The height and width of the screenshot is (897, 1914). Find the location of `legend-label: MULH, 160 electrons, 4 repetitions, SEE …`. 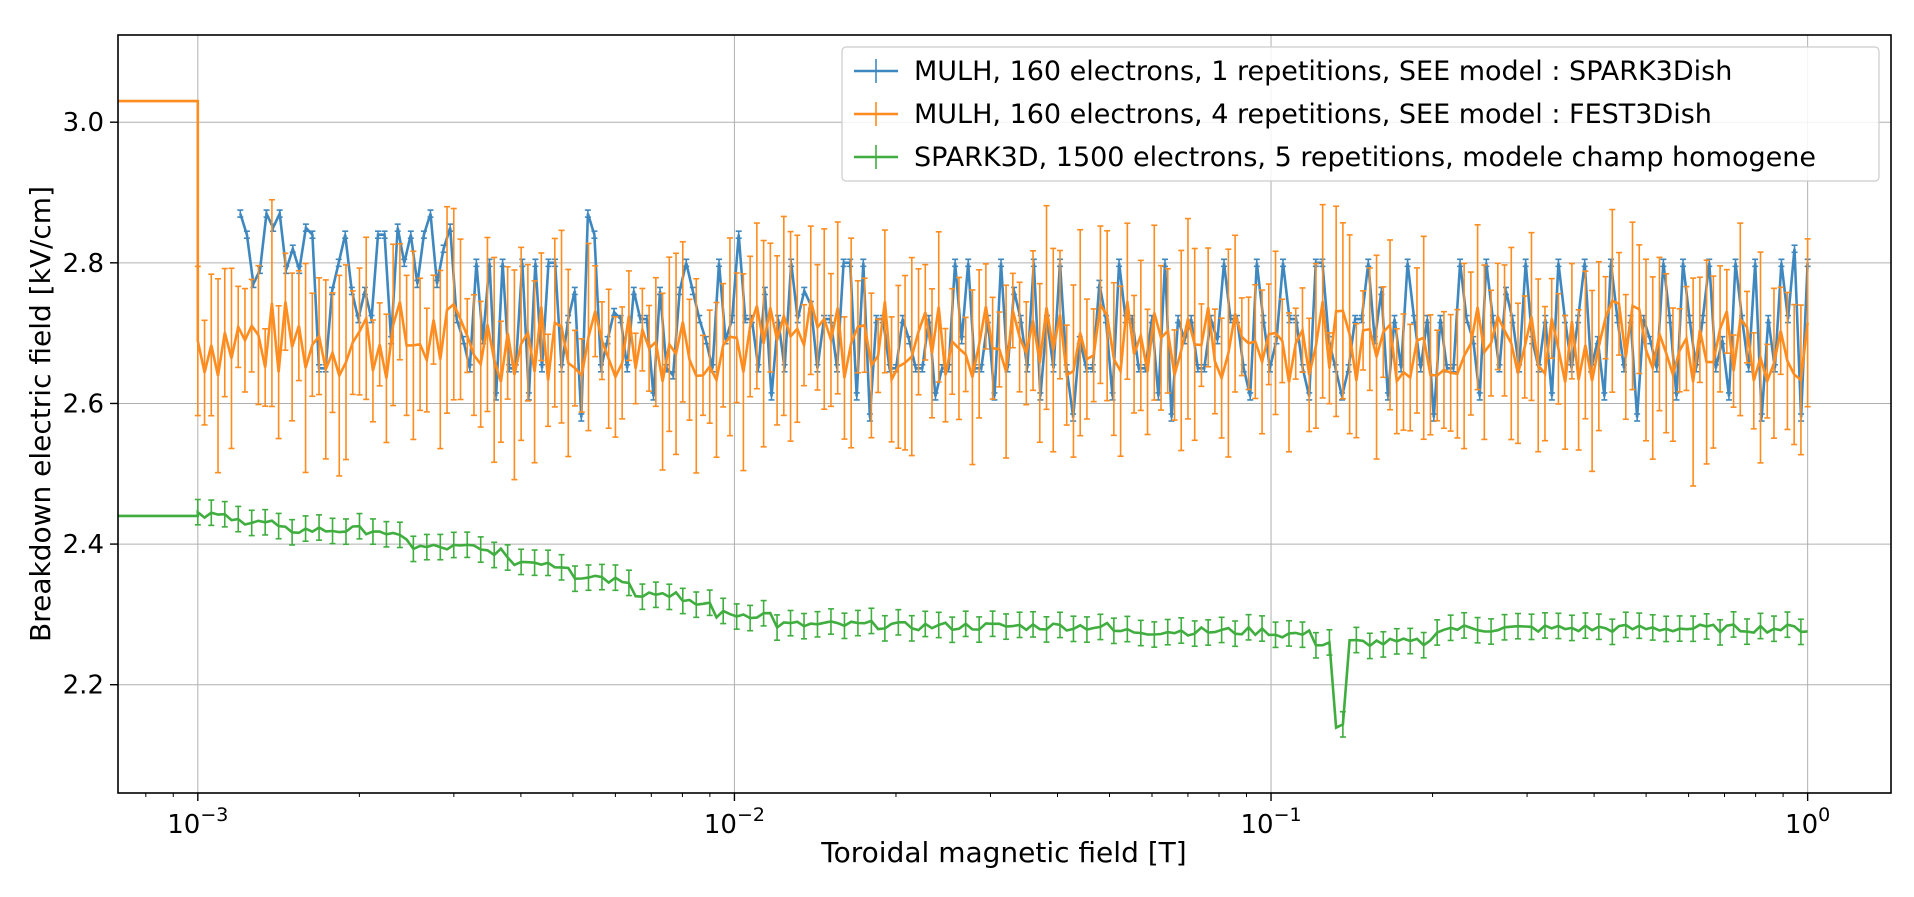

legend-label: MULH, 160 electrons, 4 repetitions, SEE … is located at coordinates (1313, 114).